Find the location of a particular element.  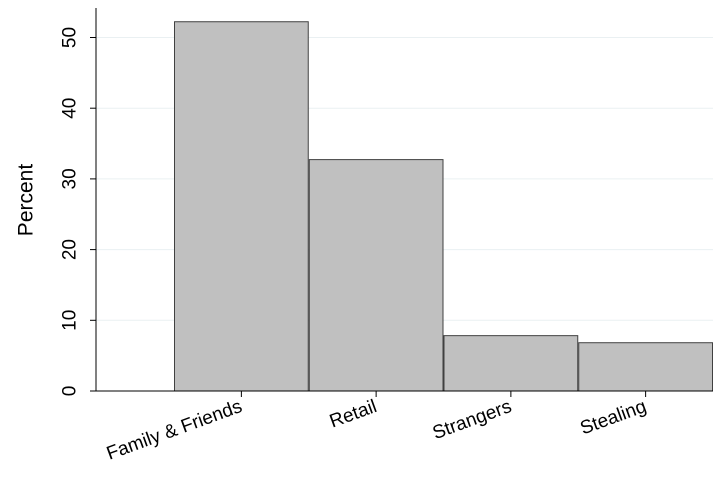

y-tick-label: 10 is located at coordinates (70, 320).